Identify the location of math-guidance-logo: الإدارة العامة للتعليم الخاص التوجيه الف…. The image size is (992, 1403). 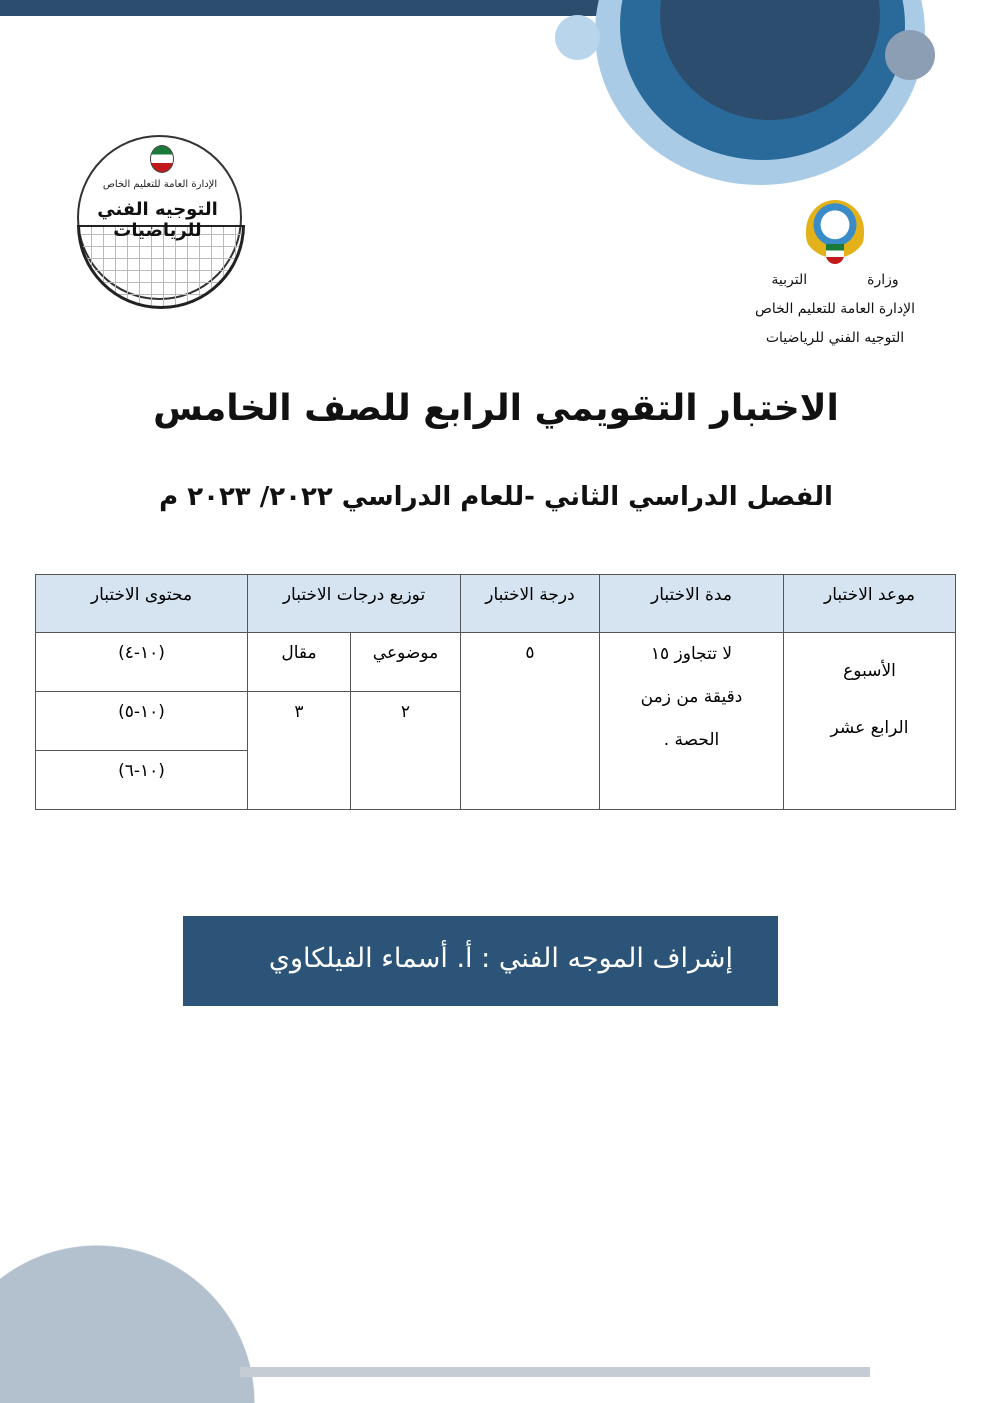
(157, 225).